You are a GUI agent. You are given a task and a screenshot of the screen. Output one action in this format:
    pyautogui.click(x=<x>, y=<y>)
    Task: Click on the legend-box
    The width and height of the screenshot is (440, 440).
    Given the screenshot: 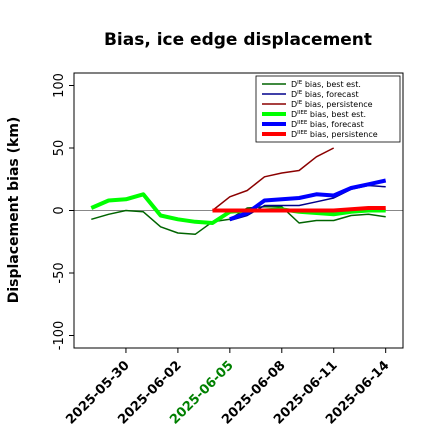 What is the action you would take?
    pyautogui.click(x=328, y=109)
    